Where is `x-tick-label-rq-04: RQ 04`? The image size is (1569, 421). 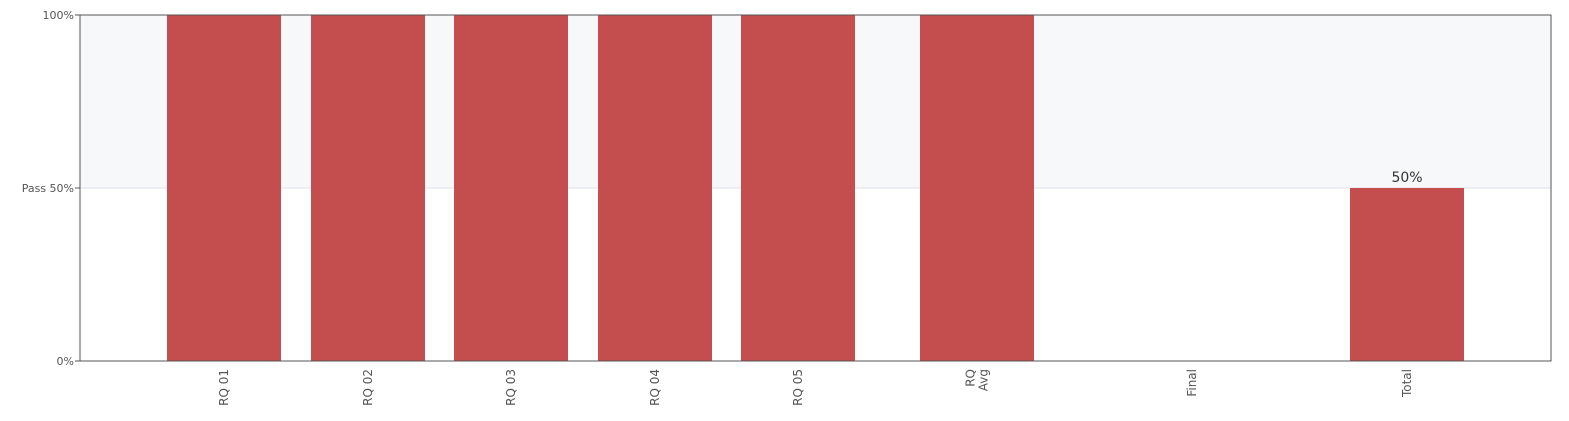
x-tick-label-rq-04: RQ 04 is located at coordinates (655, 387).